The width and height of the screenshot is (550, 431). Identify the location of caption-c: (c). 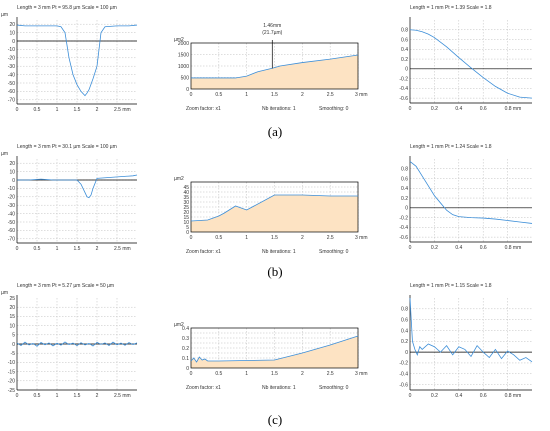
(275, 419).